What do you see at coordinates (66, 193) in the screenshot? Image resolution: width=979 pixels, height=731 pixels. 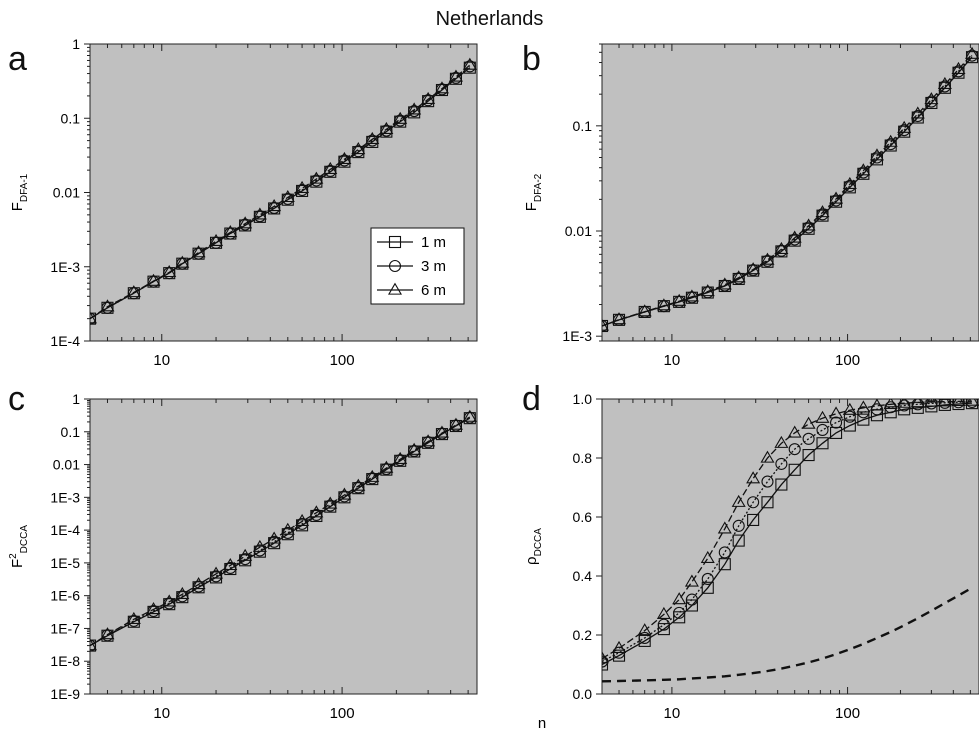 I see `y-tick-label: 0.01` at bounding box center [66, 193].